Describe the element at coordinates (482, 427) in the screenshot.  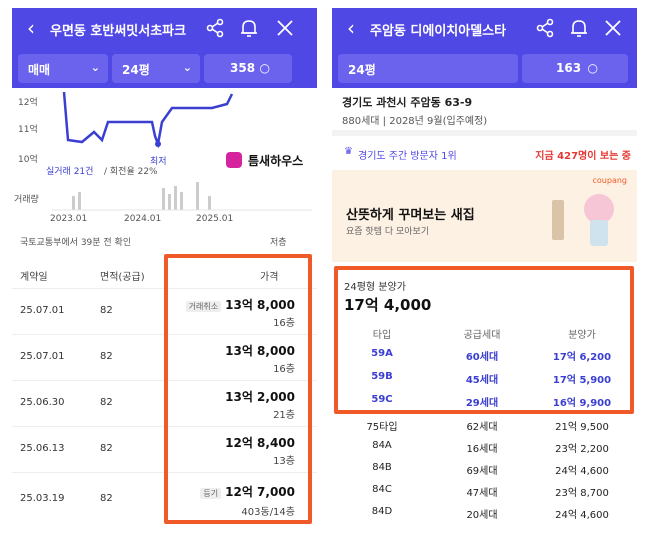
I see `row-households: 62세대` at that location.